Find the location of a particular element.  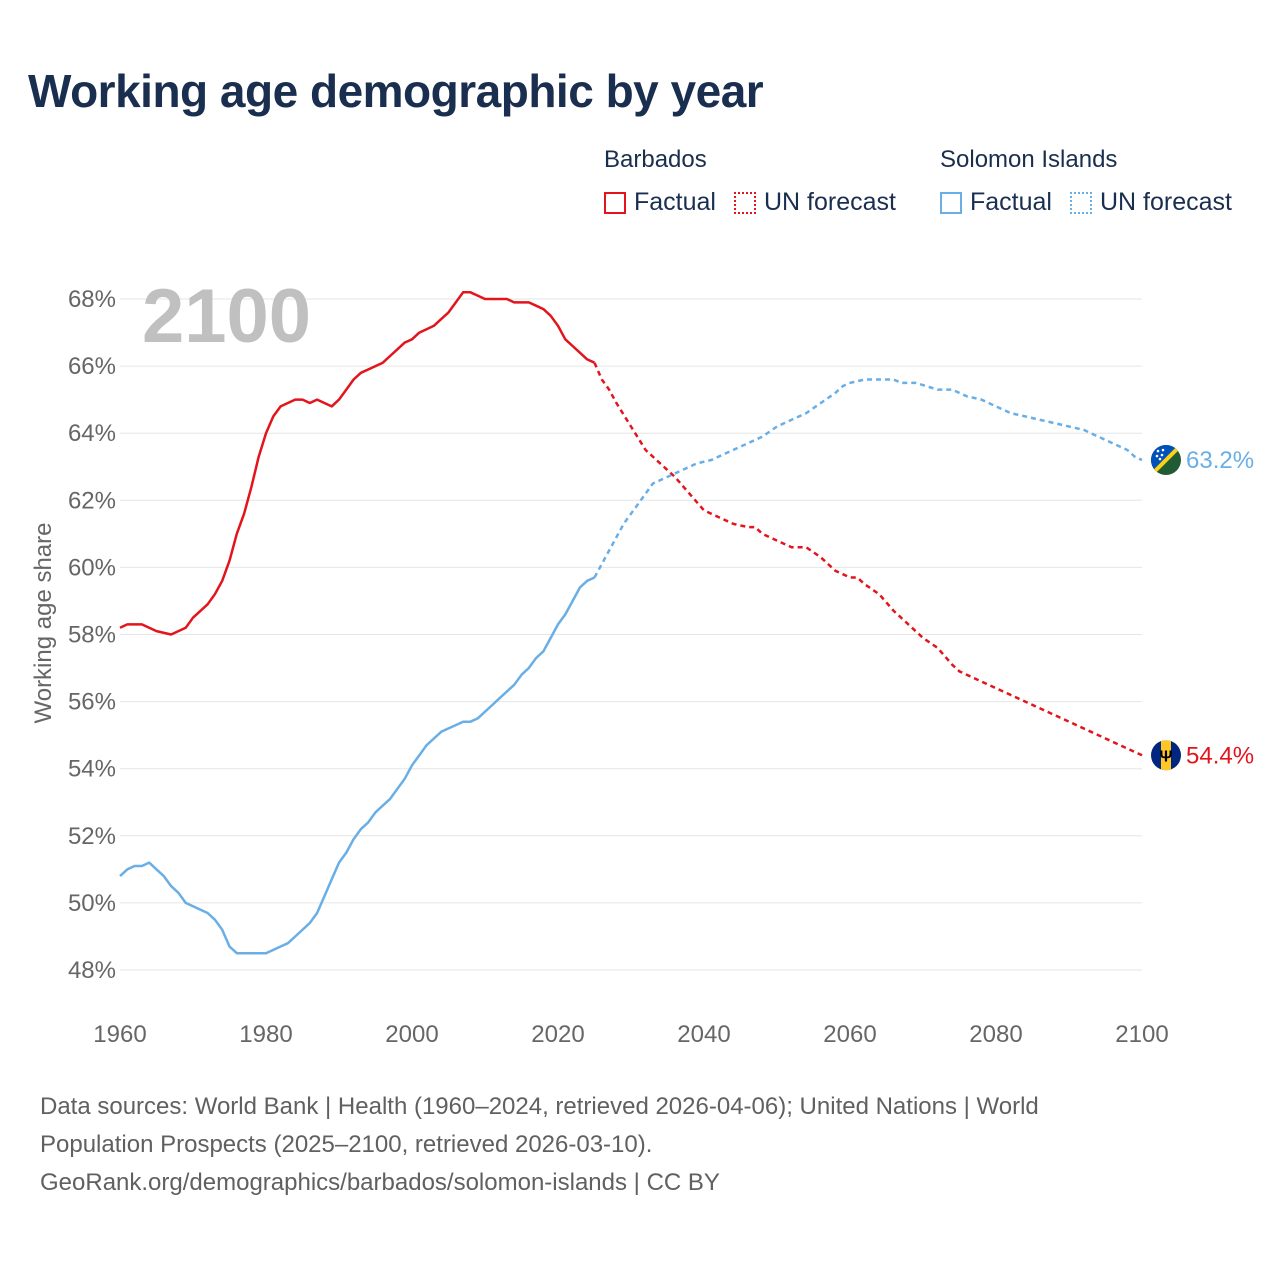

y-tick-label: 50% is located at coordinates (92, 903).